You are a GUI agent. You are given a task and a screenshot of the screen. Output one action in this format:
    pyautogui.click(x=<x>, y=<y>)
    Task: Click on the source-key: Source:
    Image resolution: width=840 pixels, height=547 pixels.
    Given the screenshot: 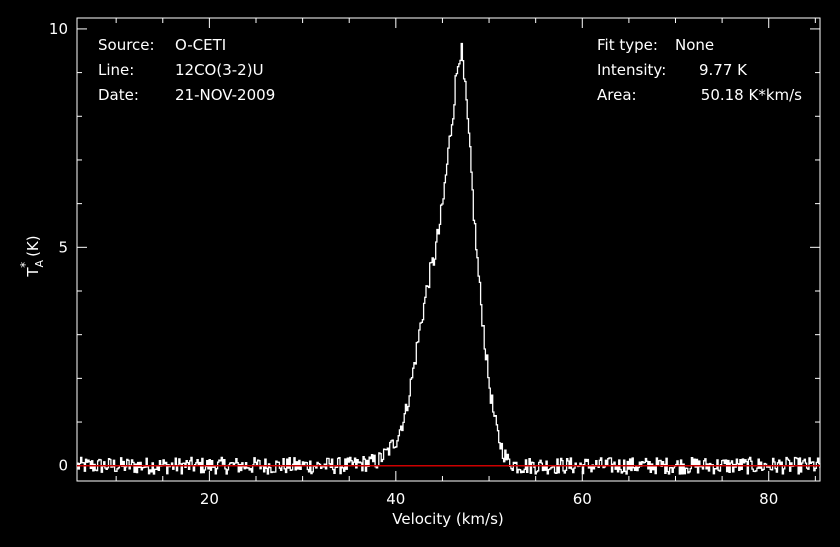 What is the action you would take?
    pyautogui.click(x=126, y=45)
    